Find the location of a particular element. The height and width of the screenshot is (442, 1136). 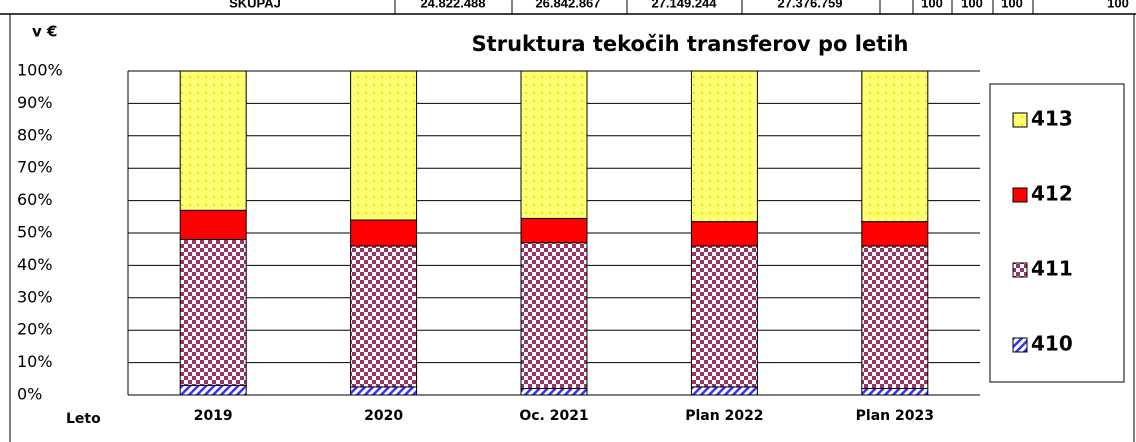

x-tick-label: 2020 is located at coordinates (383, 416).